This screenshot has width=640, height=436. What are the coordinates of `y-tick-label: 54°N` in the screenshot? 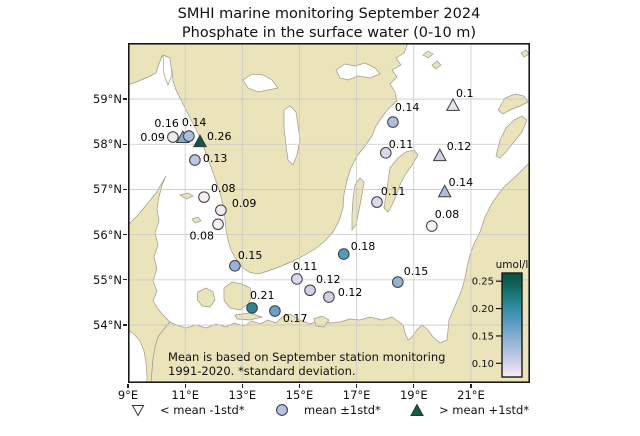 It's located at (107, 325).